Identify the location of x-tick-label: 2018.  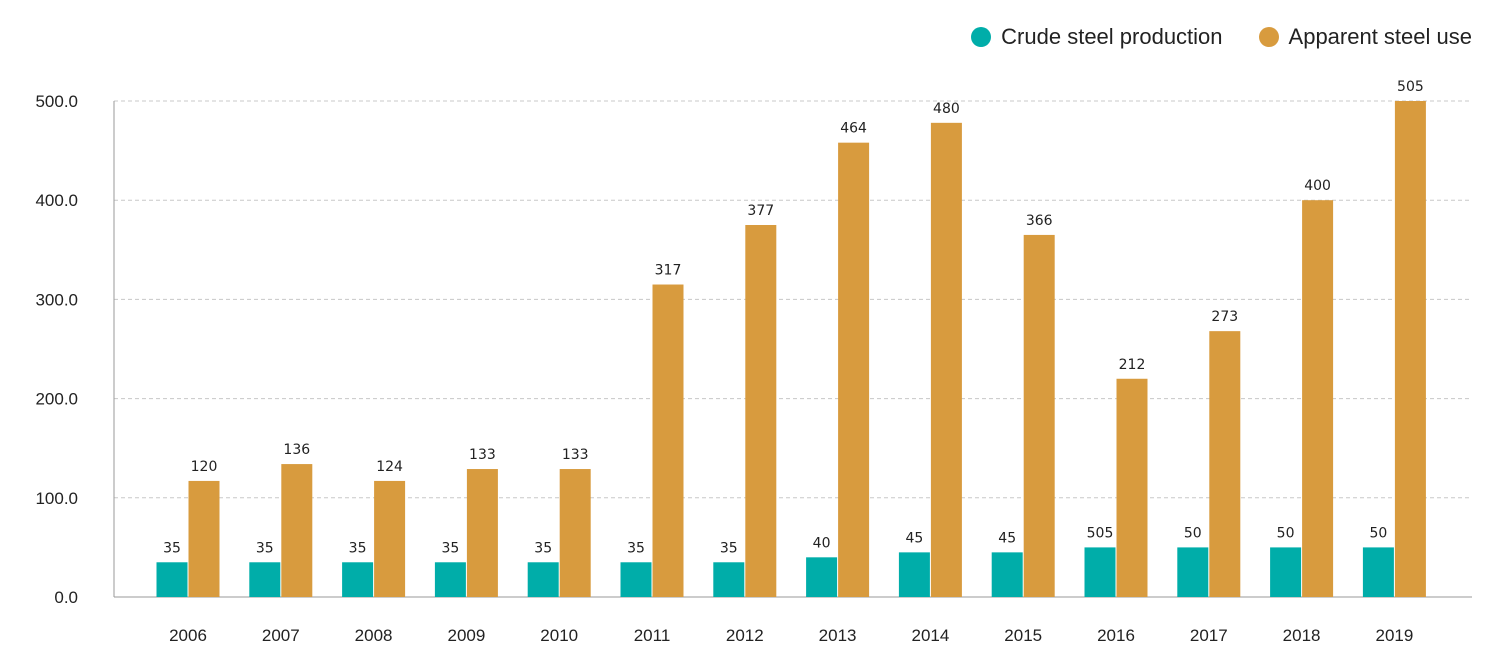
(1302, 635).